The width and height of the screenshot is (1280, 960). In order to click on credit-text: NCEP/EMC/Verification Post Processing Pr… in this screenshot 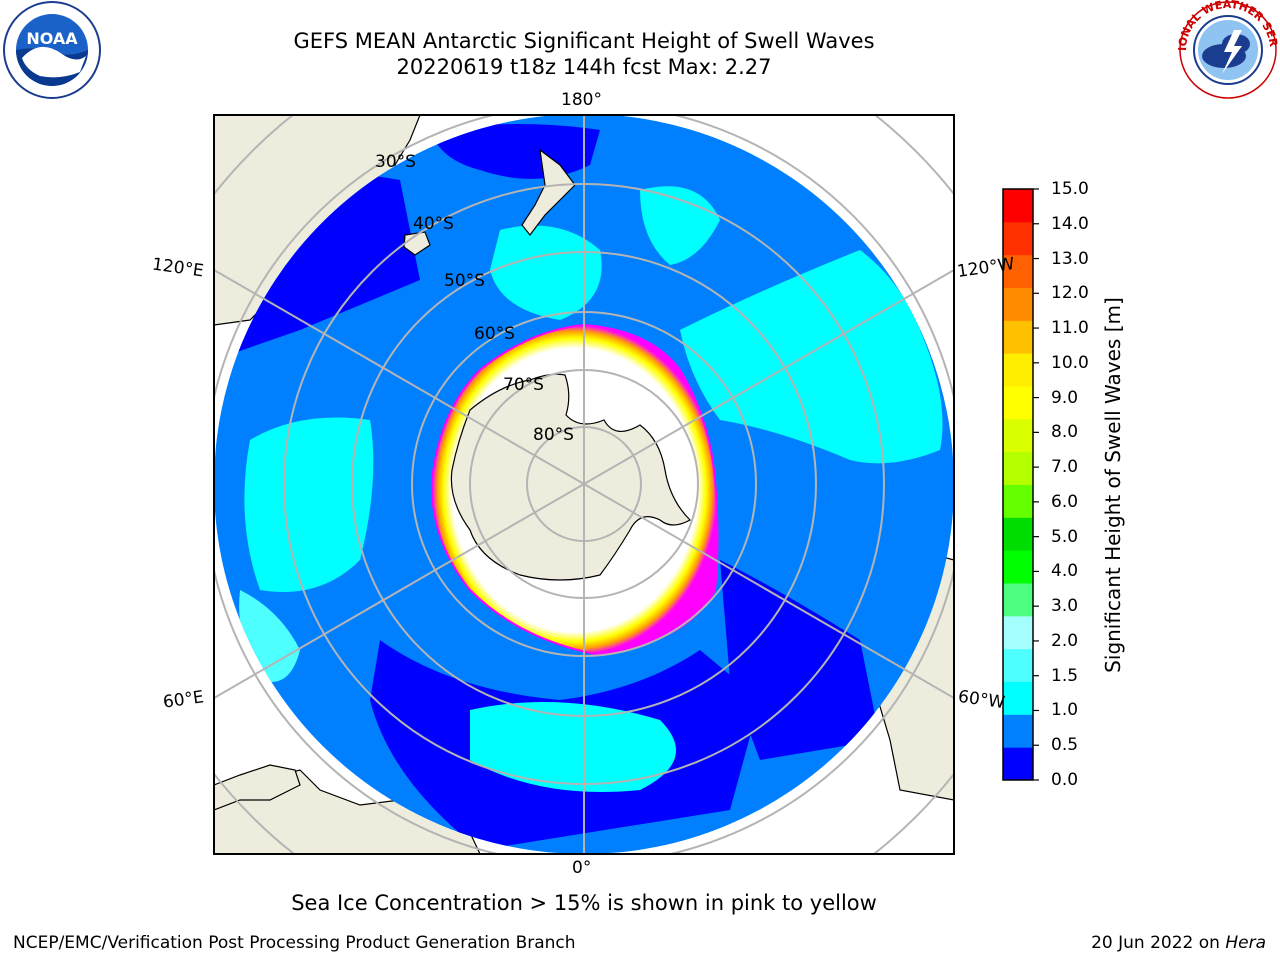, I will do `click(294, 943)`.